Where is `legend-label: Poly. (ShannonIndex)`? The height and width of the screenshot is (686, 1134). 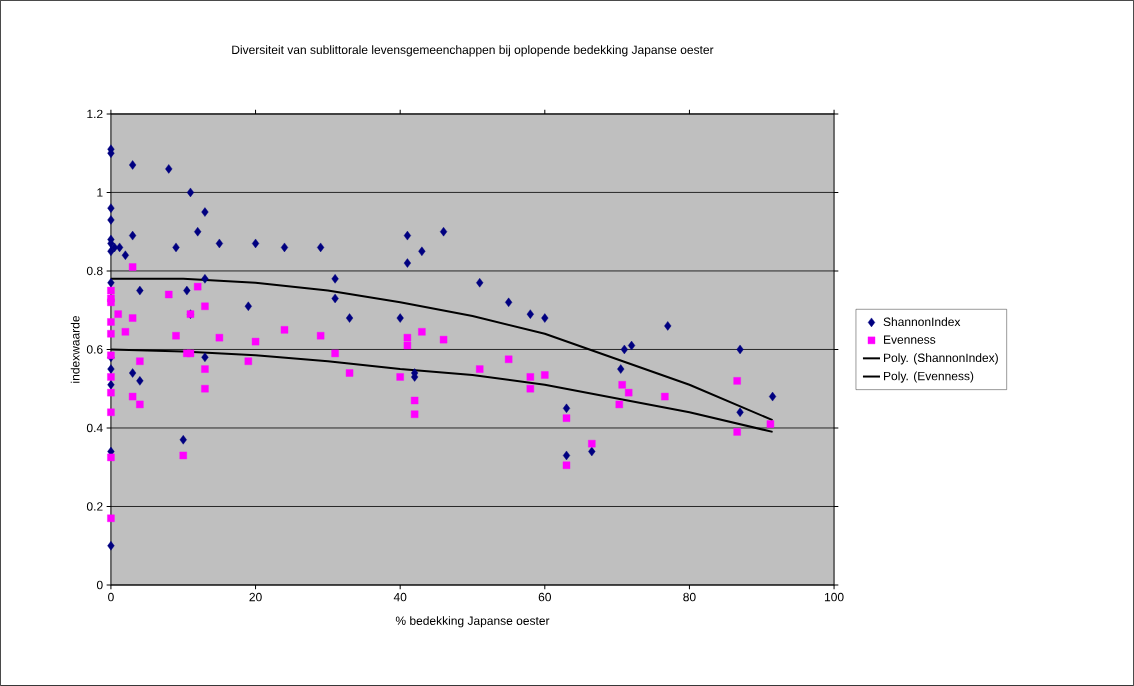
legend-label: Poly. (ShannonIndex) is located at coordinates (941, 359).